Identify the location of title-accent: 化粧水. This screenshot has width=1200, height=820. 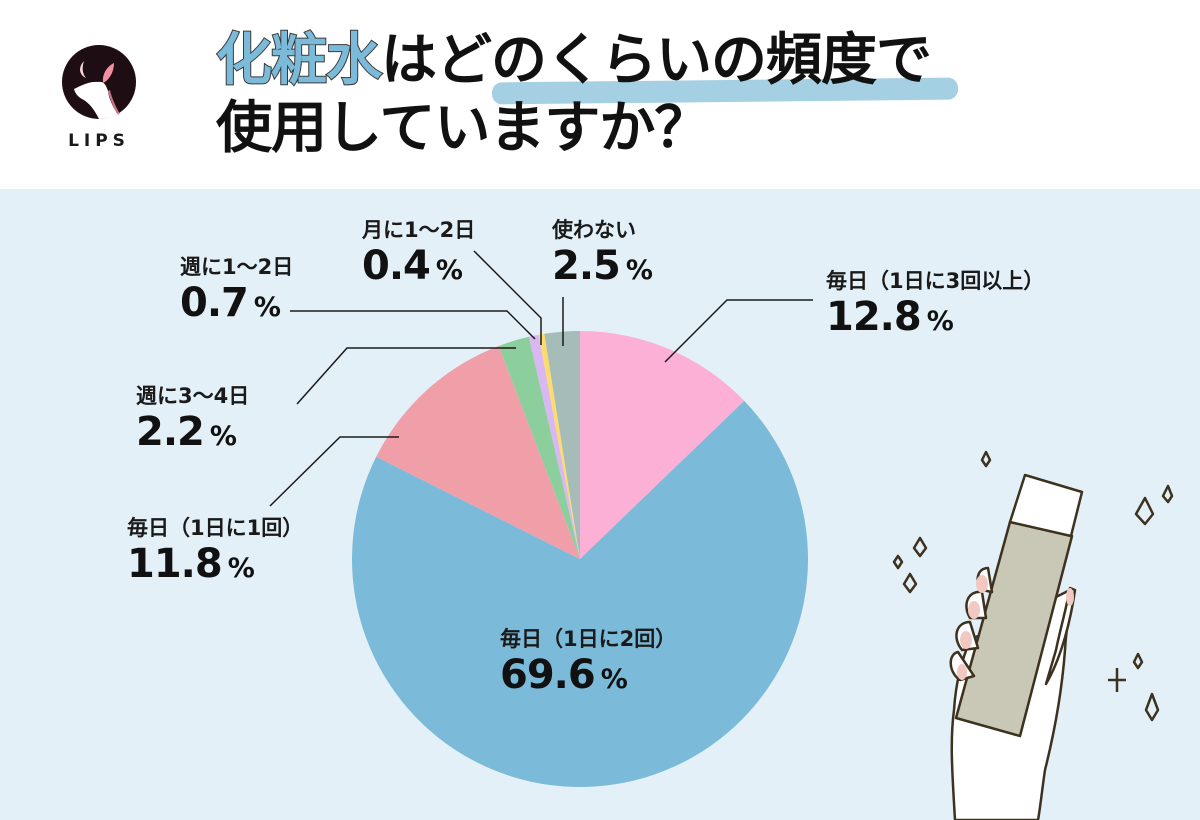
(299, 60).